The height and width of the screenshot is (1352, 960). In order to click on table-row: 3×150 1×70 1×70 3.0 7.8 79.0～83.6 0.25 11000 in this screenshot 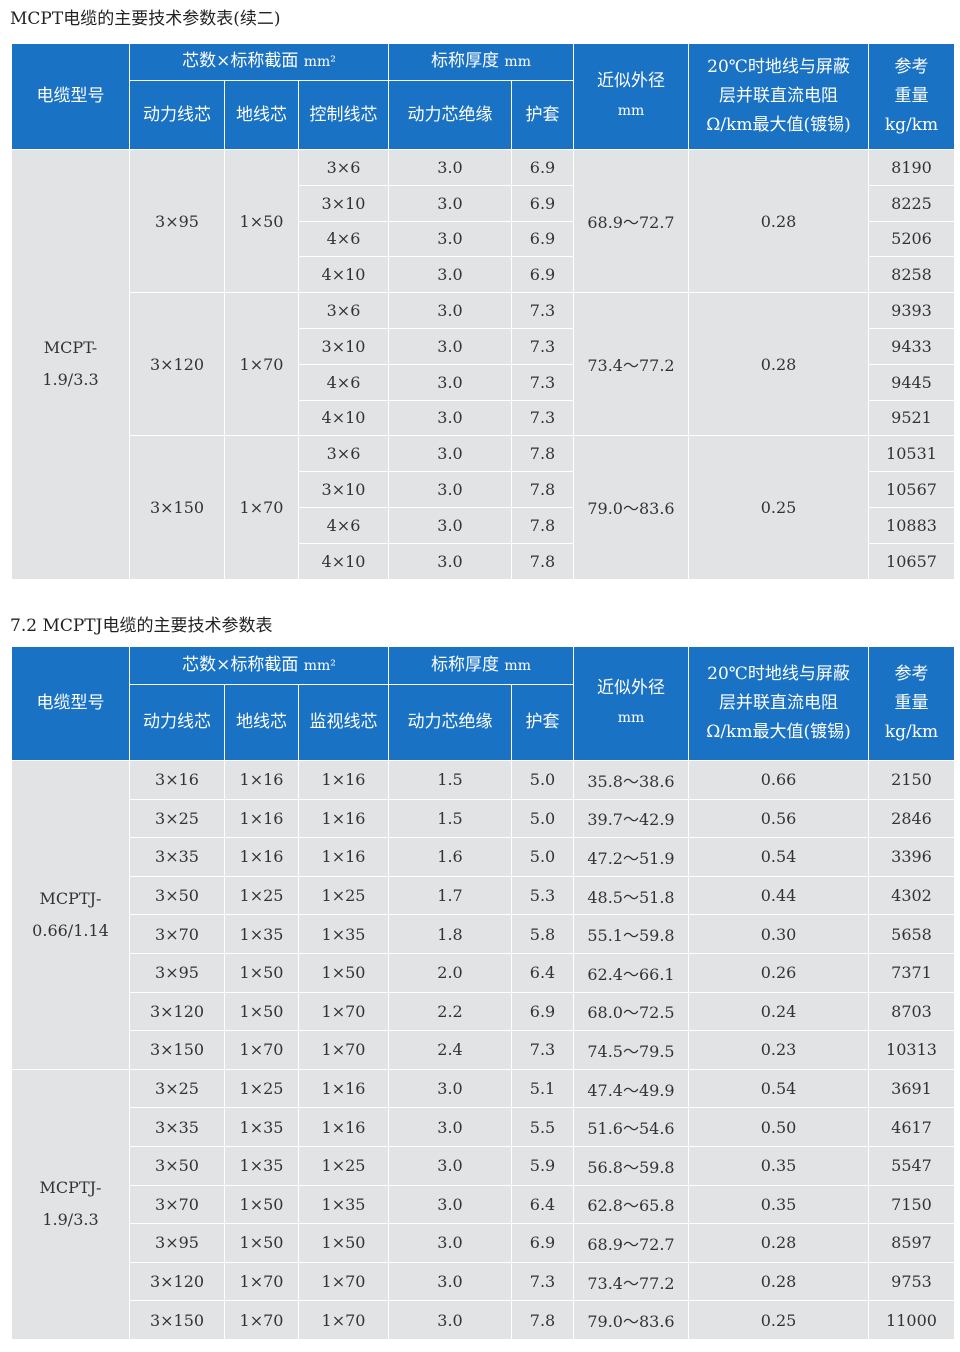, I will do `click(483, 1320)`.